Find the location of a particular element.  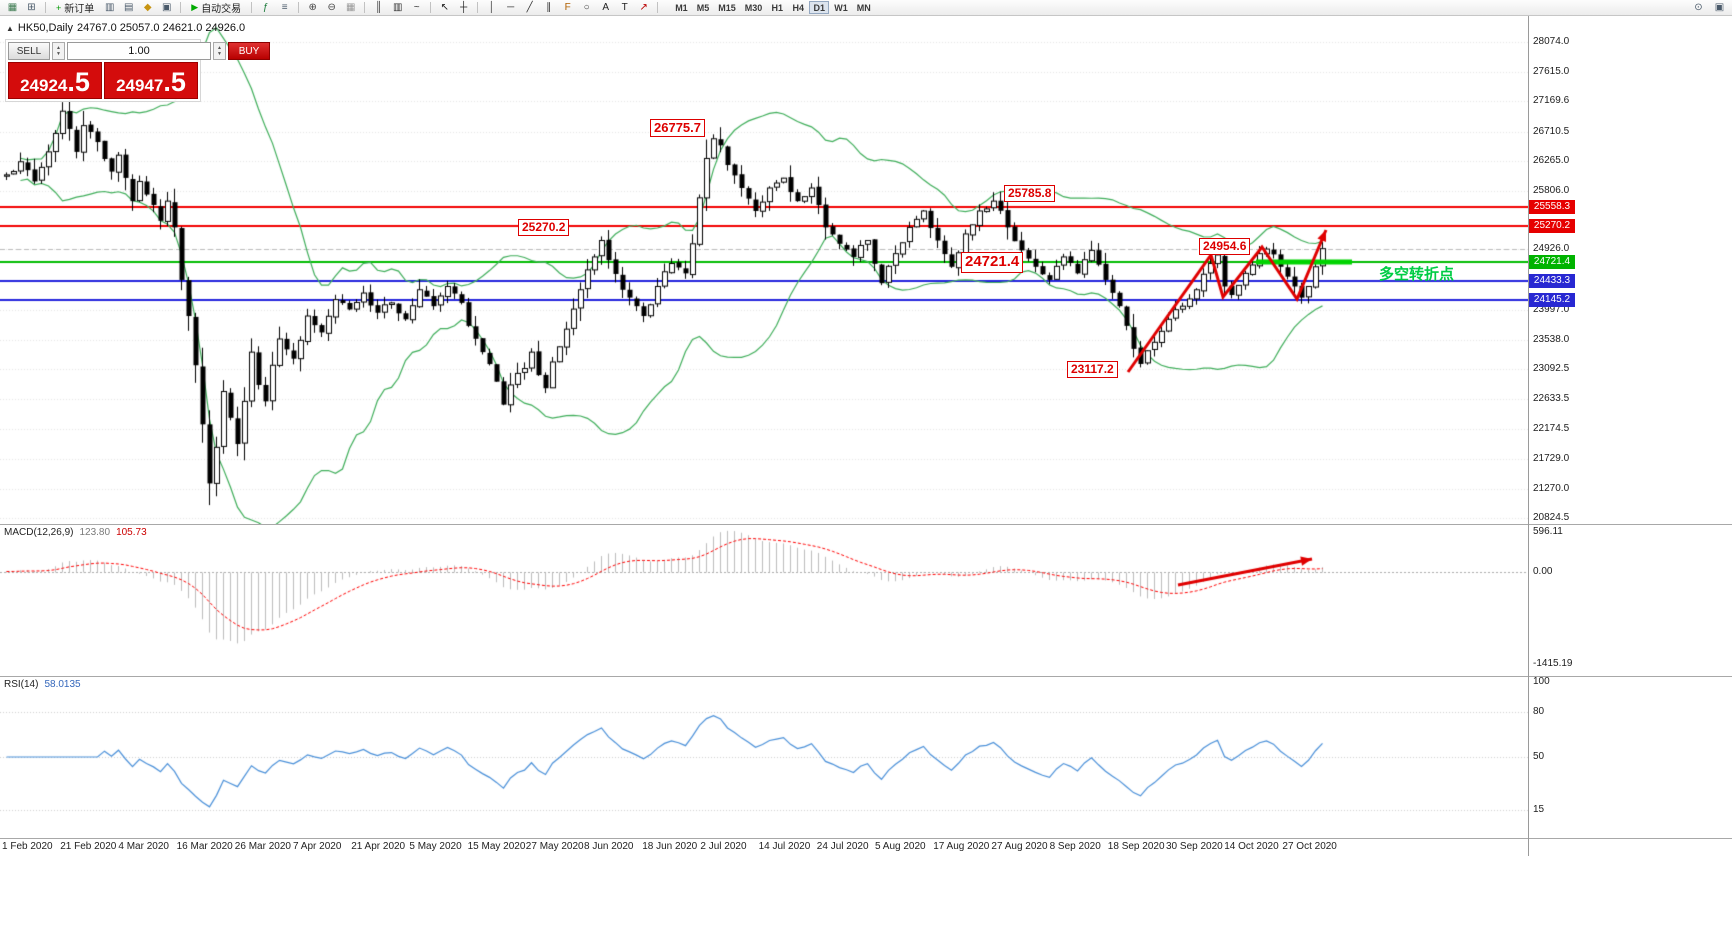

sell-price-panel: 24924.5 is located at coordinates (55, 80).